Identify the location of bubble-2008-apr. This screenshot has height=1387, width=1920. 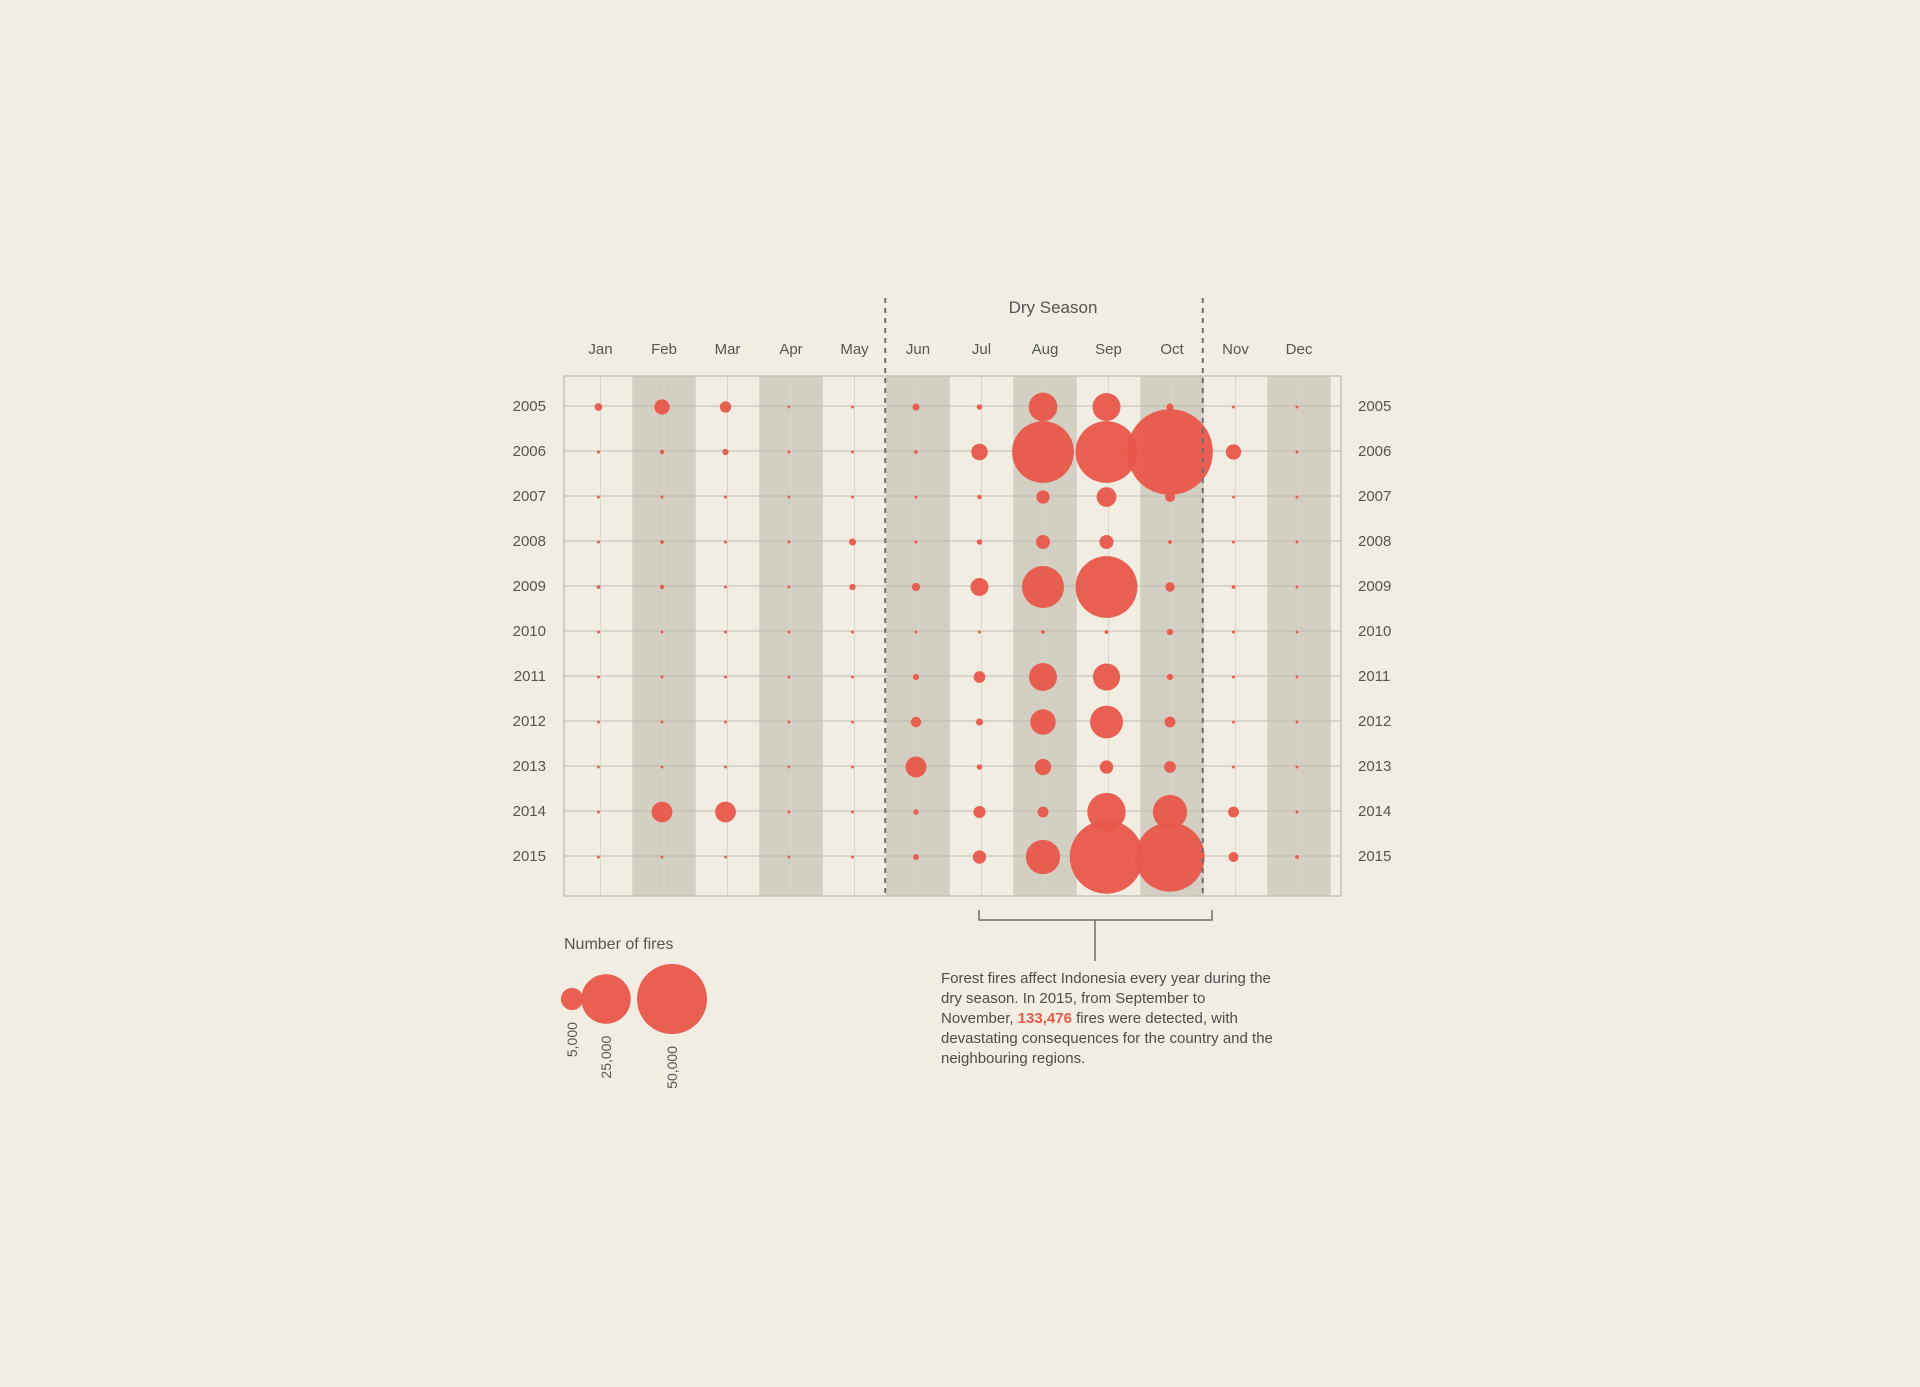
(789, 542).